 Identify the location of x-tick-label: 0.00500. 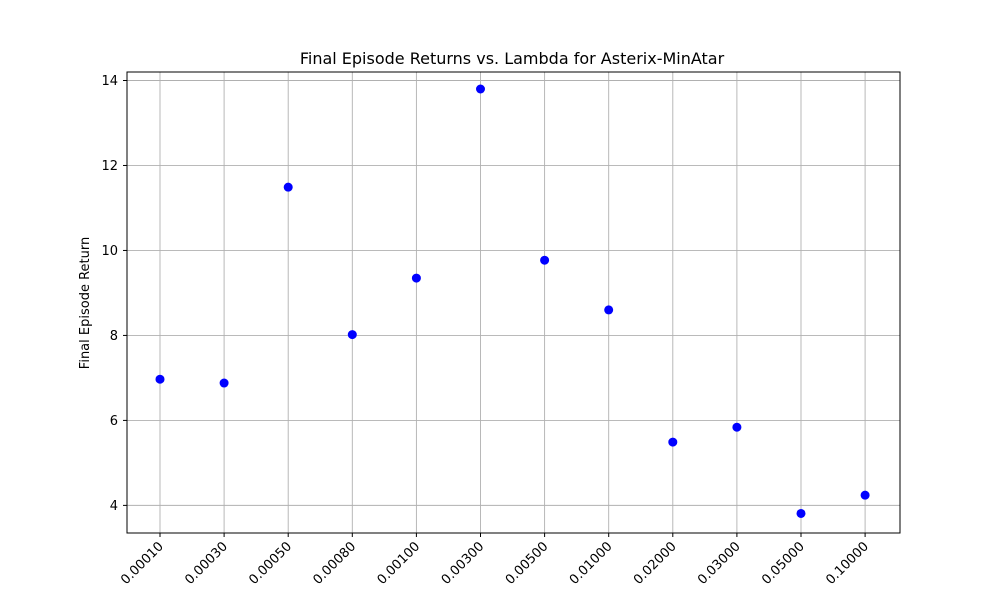
(527, 563).